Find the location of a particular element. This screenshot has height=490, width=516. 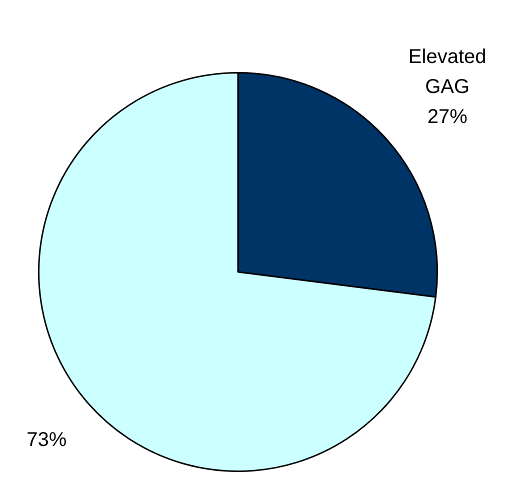

slice-label: Elevated GAG is located at coordinates (447, 72).